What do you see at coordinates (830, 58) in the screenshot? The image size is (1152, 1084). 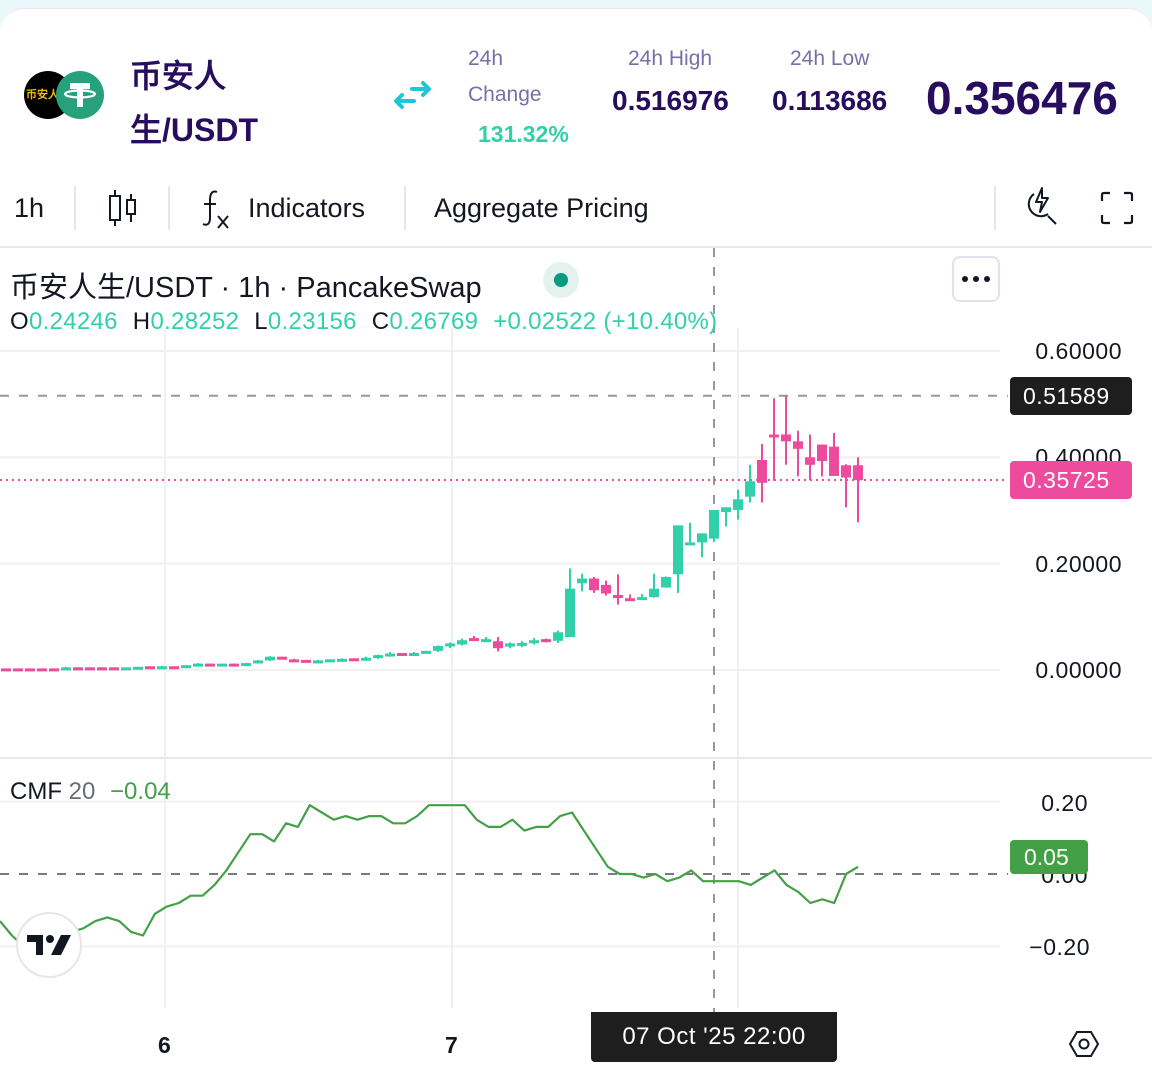 I see `low-label: 24h Low` at bounding box center [830, 58].